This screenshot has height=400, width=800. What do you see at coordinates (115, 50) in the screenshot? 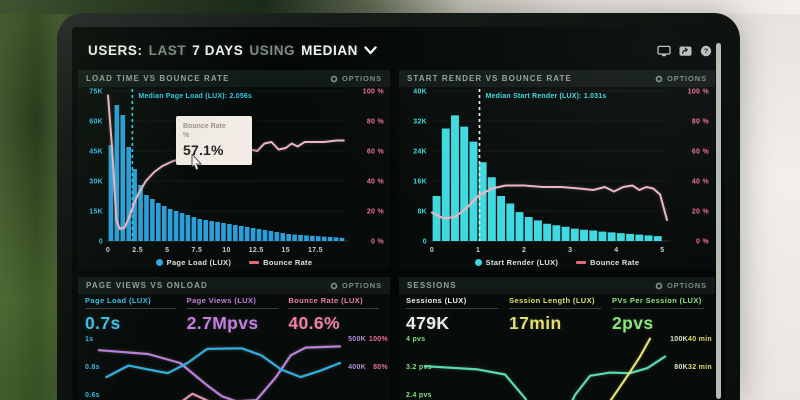
I see `header-users: USERS:` at bounding box center [115, 50].